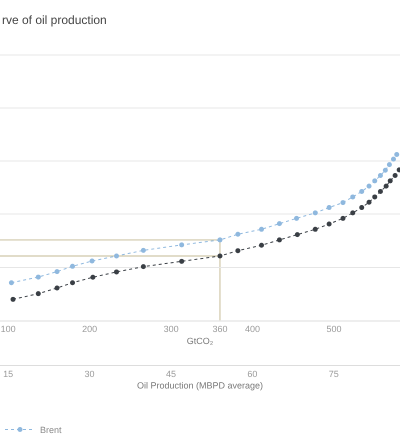 The width and height of the screenshot is (400, 444). What do you see at coordinates (8, 329) in the screenshot?
I see `x-tick-label: 100` at bounding box center [8, 329].